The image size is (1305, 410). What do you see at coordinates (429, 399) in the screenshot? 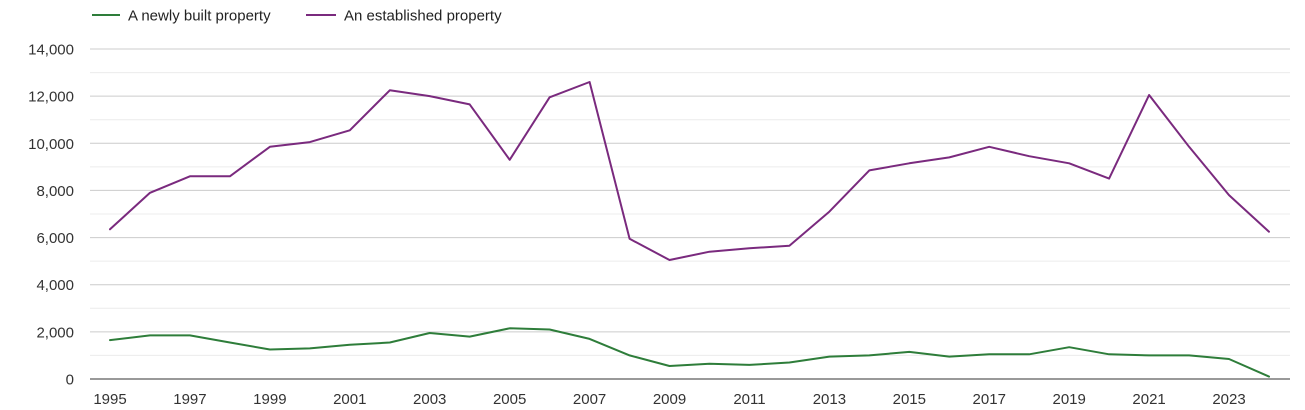
I see `x-tick-label: 2003` at bounding box center [429, 399].